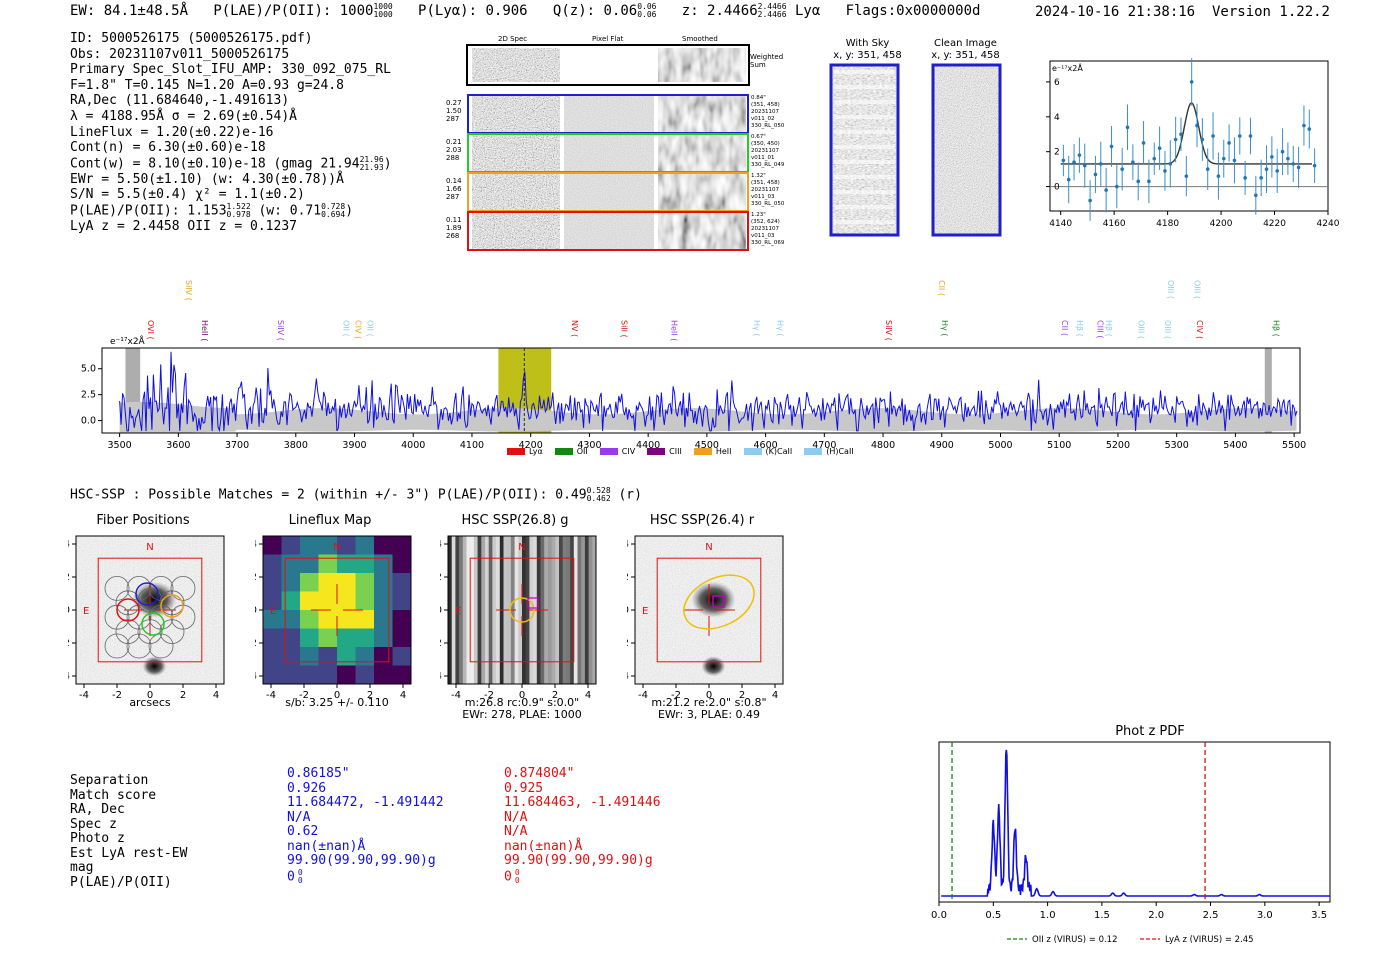  What do you see at coordinates (441, 610) in the screenshot?
I see `panel-ytick-label: 0` at bounding box center [441, 610].